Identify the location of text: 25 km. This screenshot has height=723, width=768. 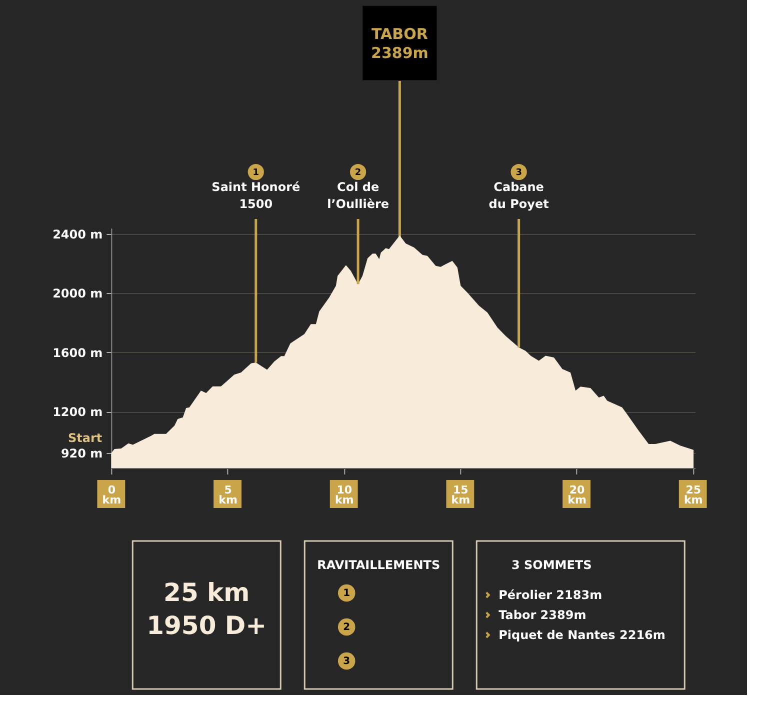
(207, 592).